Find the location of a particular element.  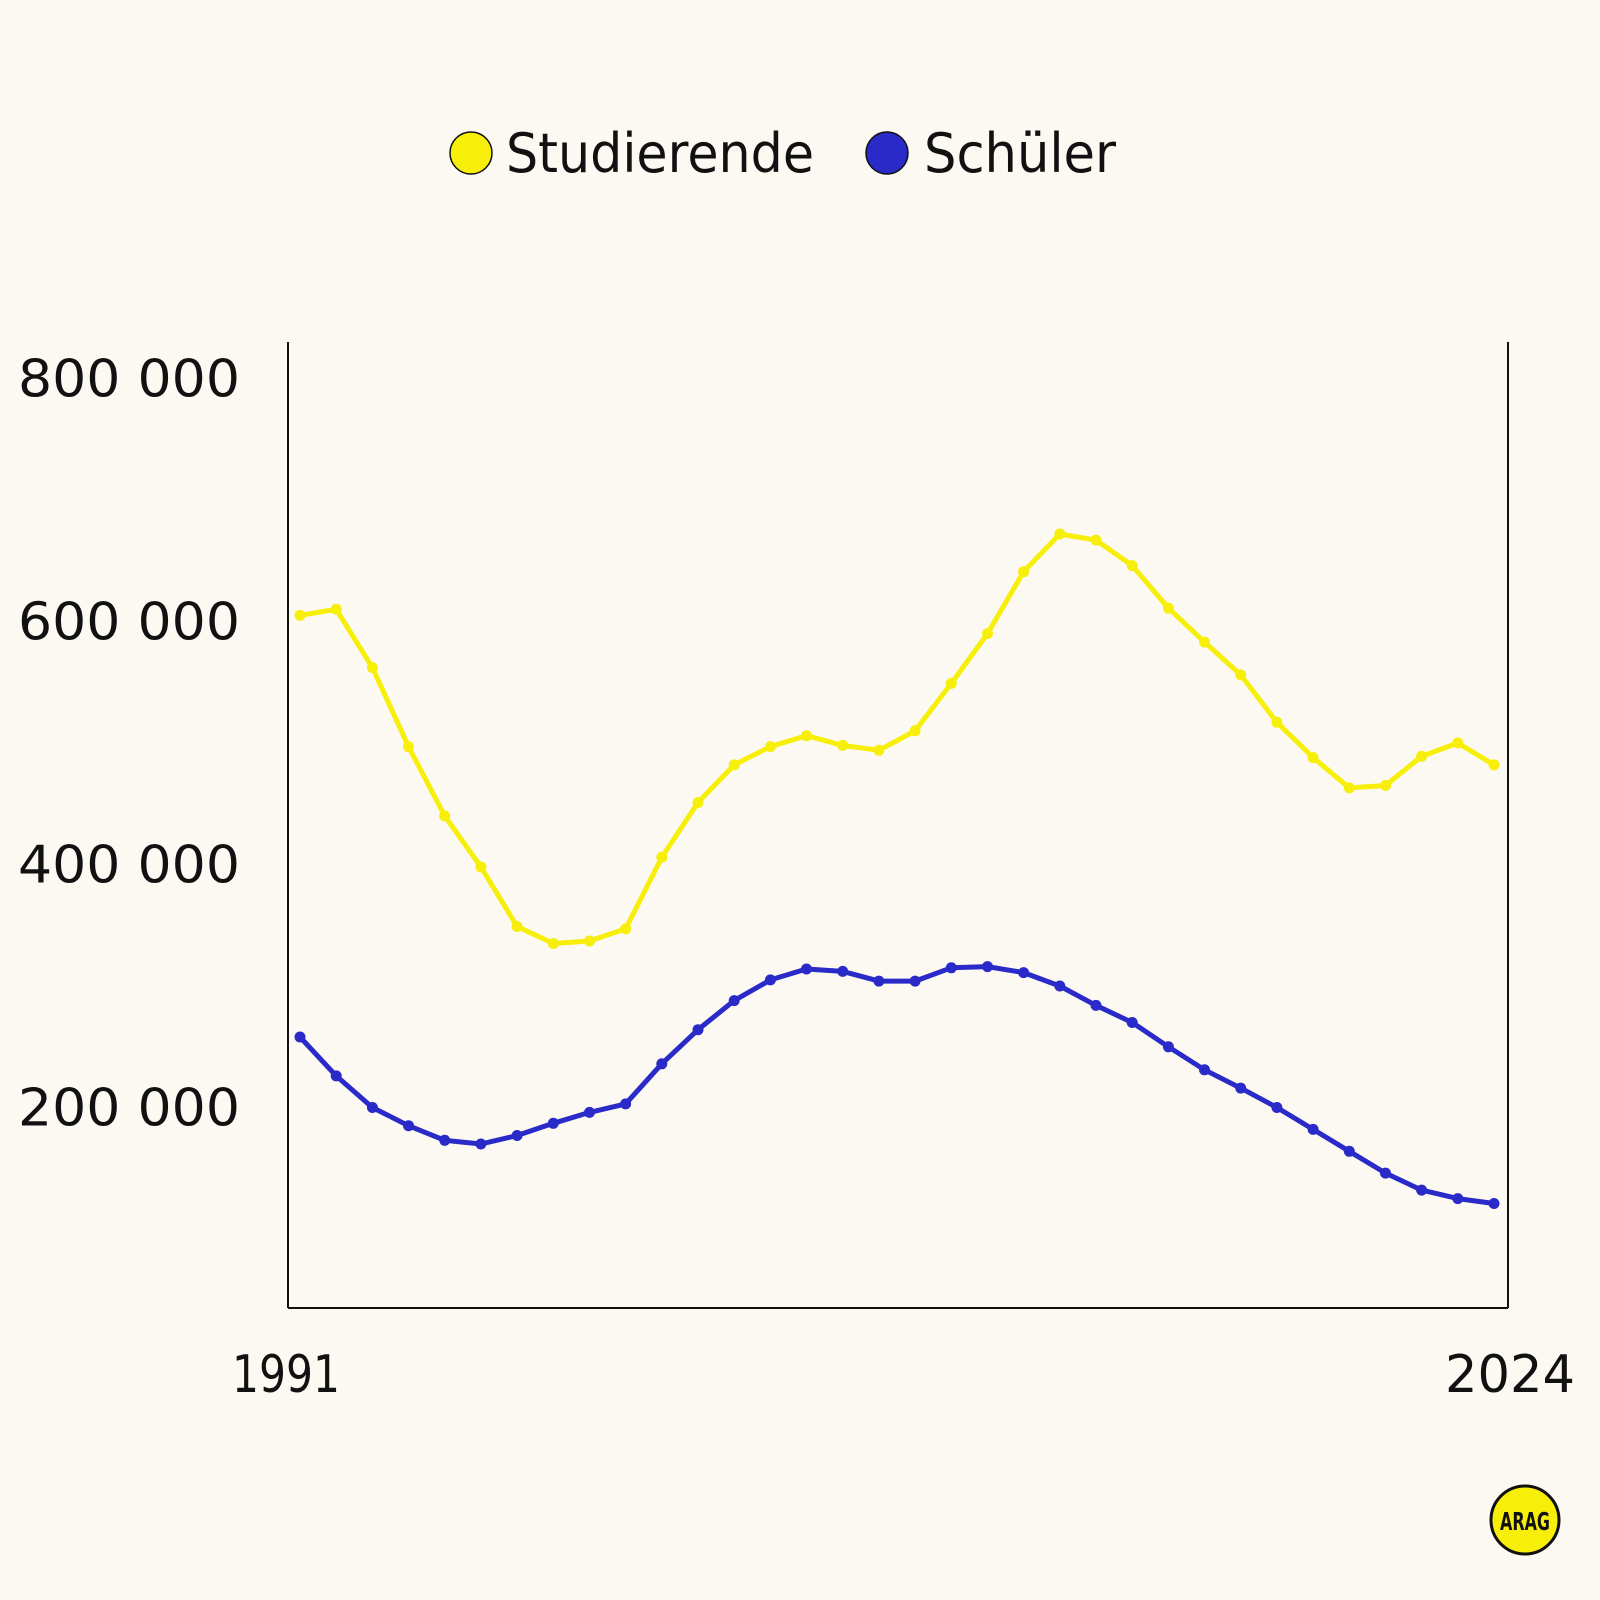

series-schueler is located at coordinates (897, 1085).